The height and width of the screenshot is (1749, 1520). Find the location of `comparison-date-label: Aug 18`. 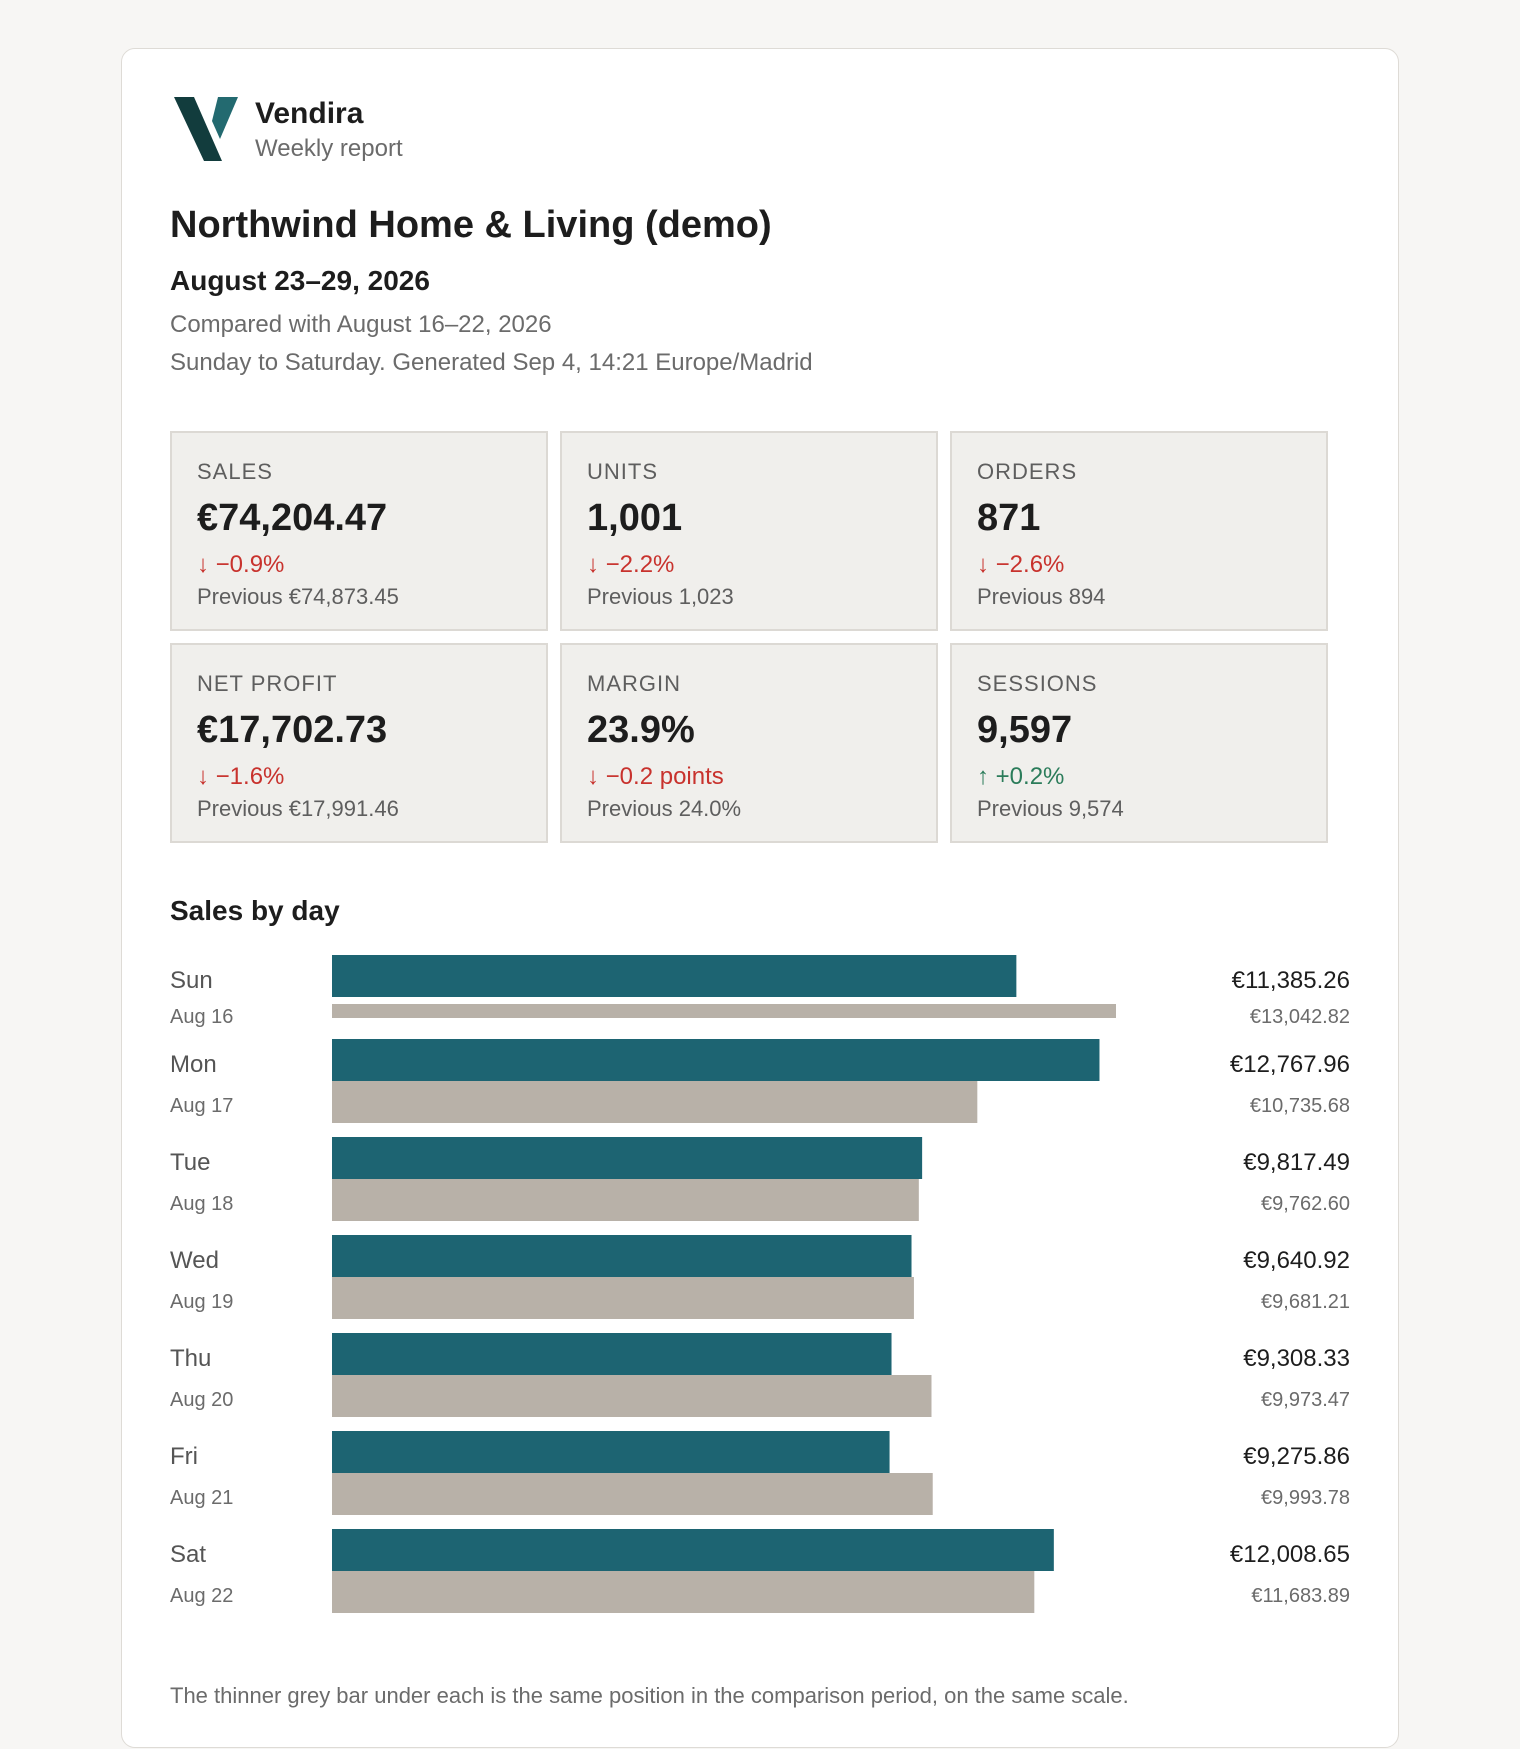

comparison-date-label: Aug 18 is located at coordinates (201, 1204).